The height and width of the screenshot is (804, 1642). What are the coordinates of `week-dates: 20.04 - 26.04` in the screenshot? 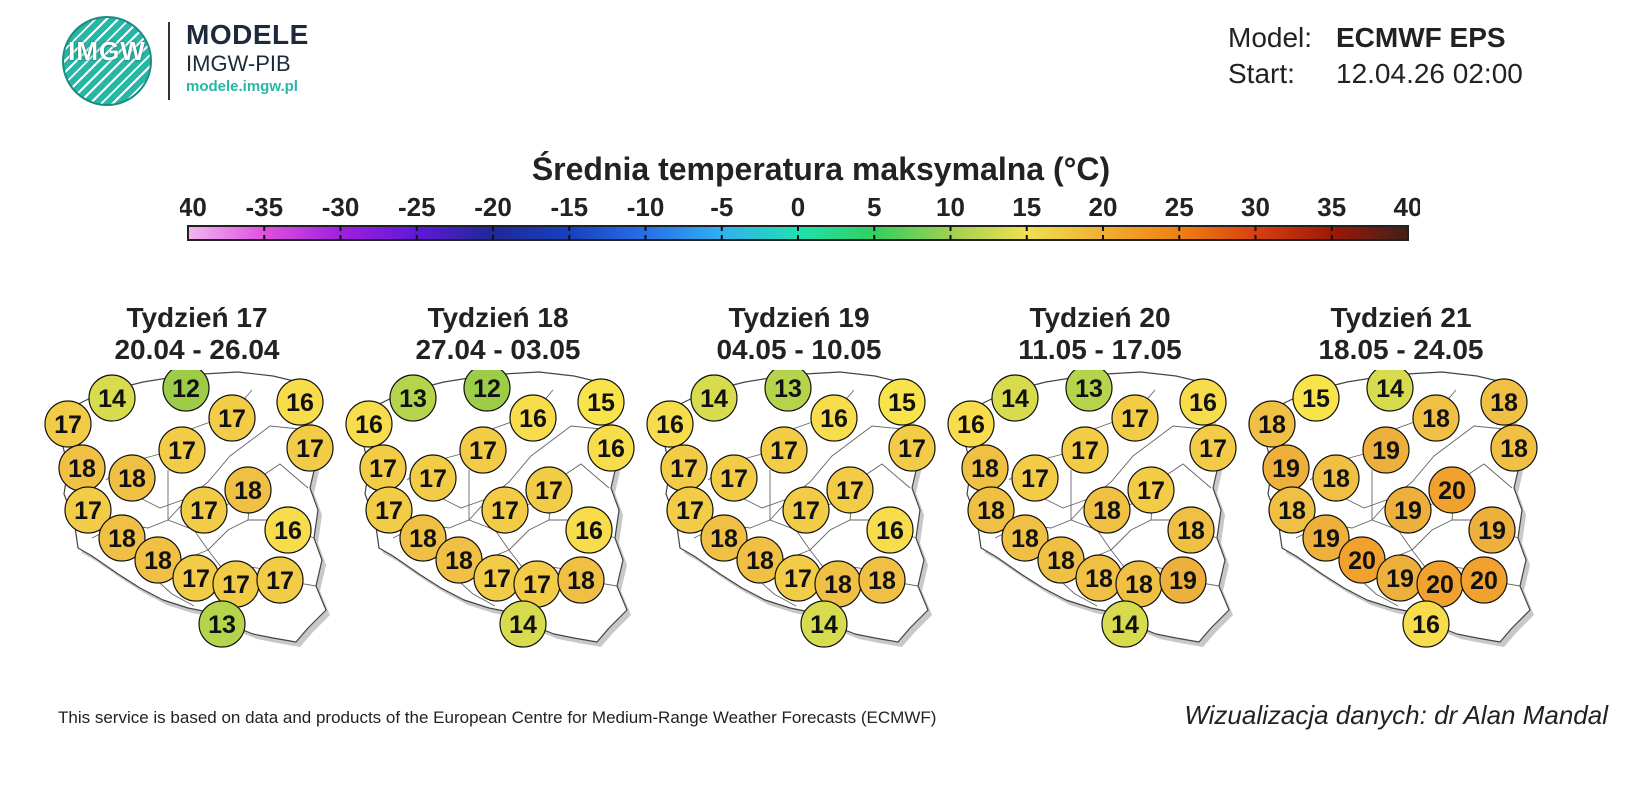 It's located at (197, 349).